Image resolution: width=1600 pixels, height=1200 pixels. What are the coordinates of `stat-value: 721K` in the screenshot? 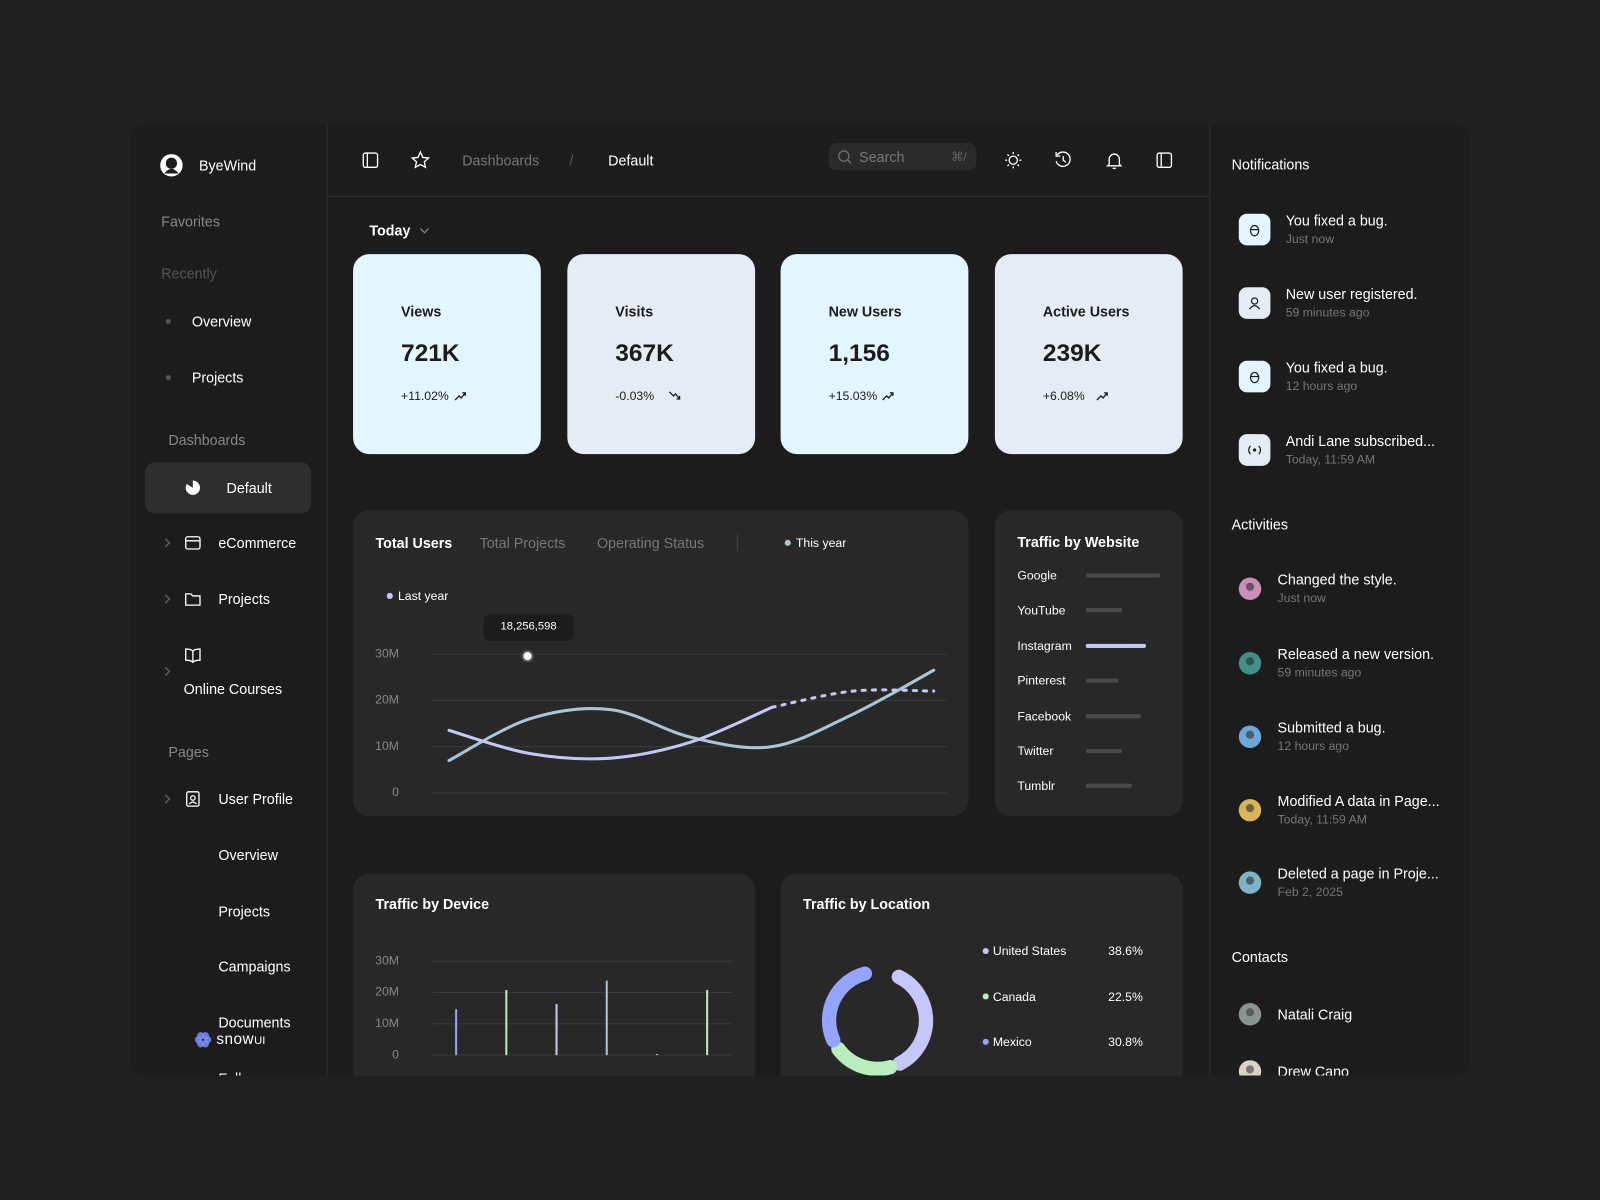 It's located at (430, 353).